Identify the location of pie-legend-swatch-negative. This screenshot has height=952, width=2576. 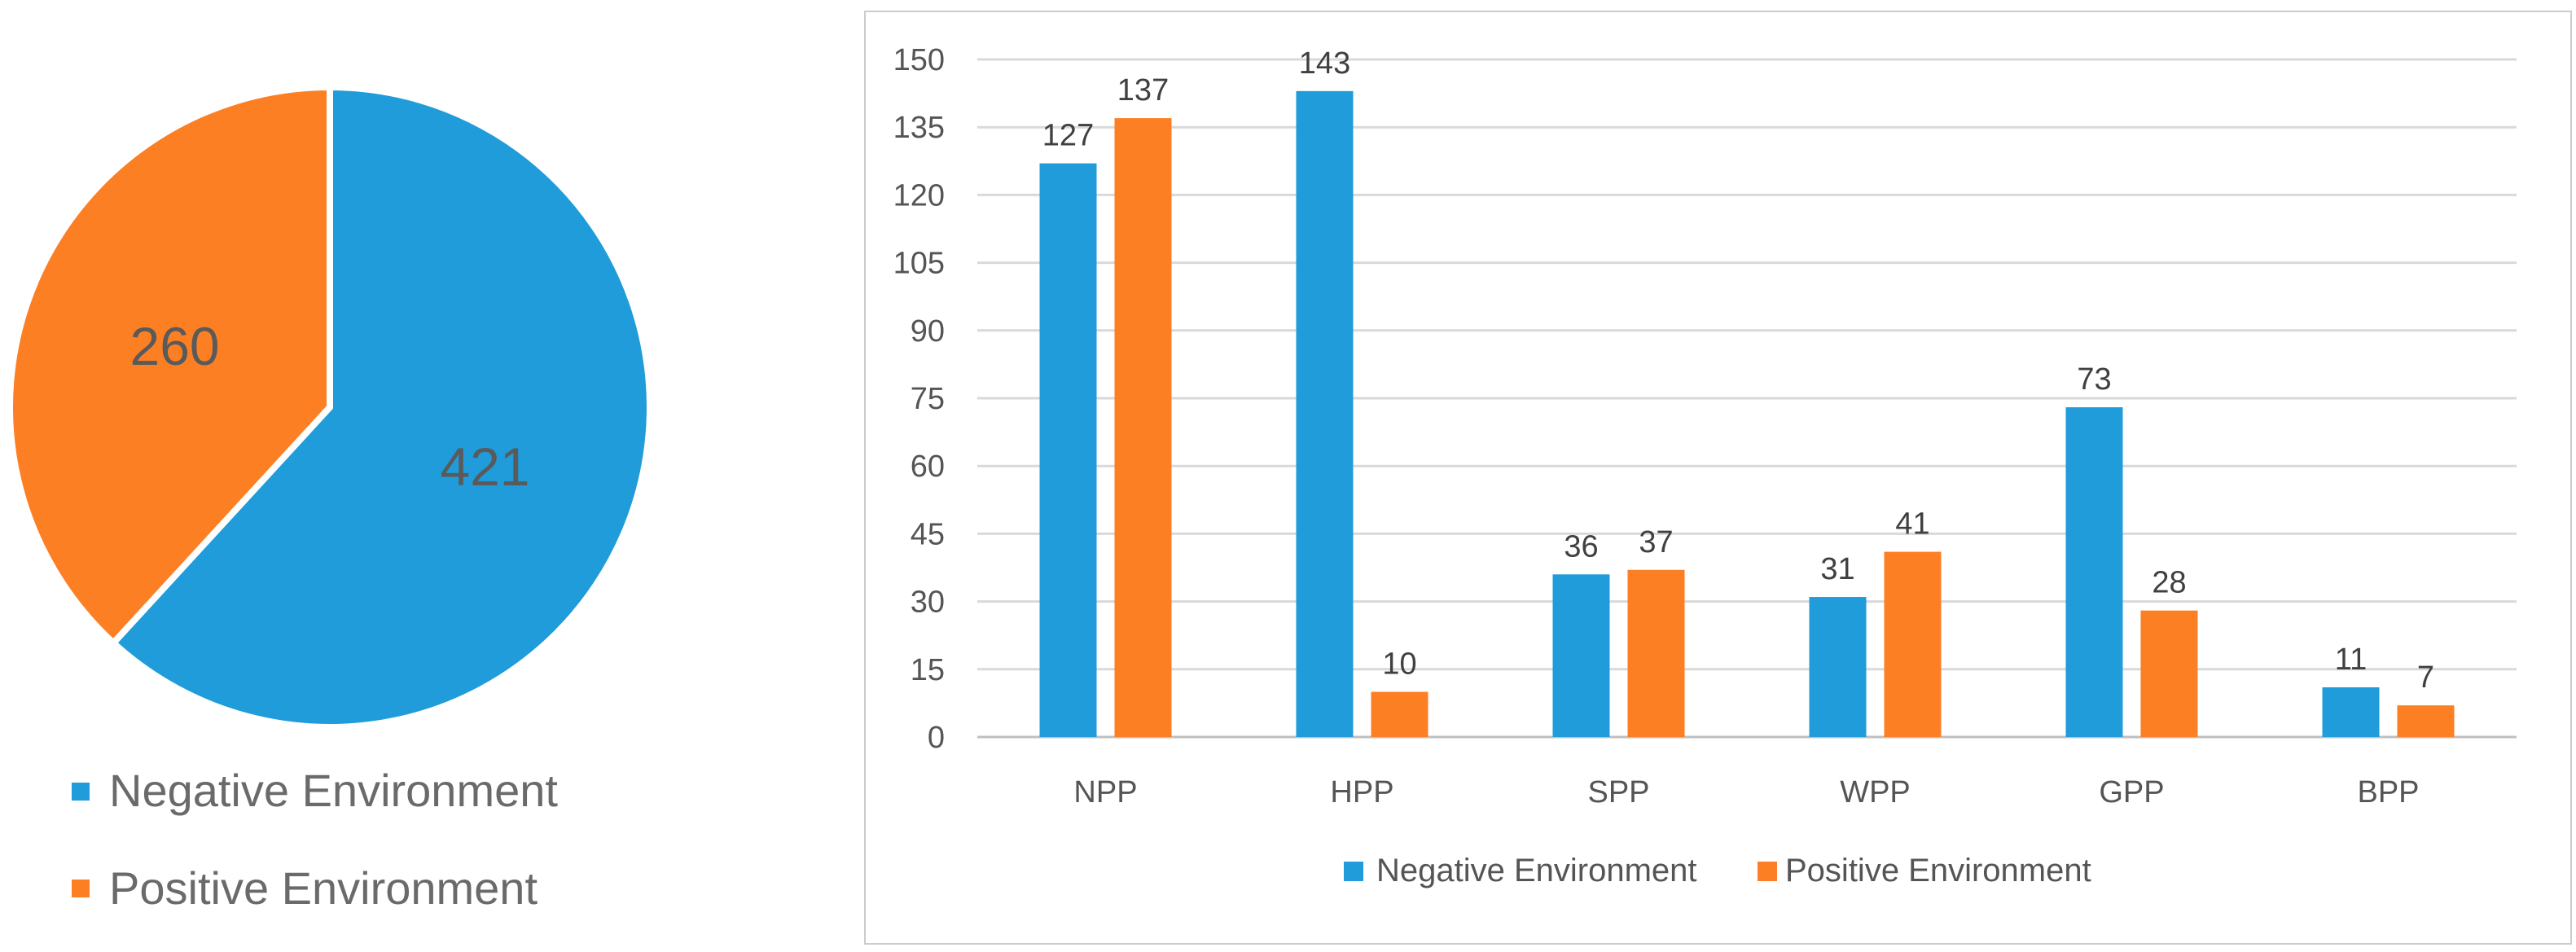
(81, 792).